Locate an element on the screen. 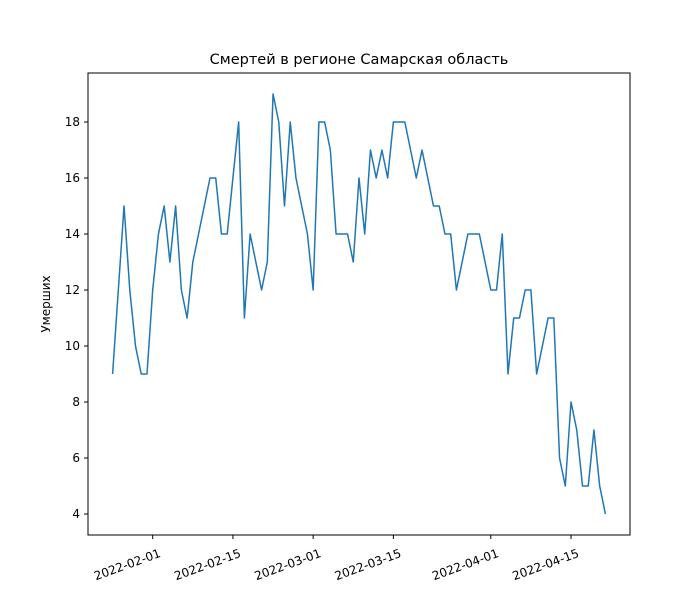  y-tick-label: 6 is located at coordinates (76, 458).